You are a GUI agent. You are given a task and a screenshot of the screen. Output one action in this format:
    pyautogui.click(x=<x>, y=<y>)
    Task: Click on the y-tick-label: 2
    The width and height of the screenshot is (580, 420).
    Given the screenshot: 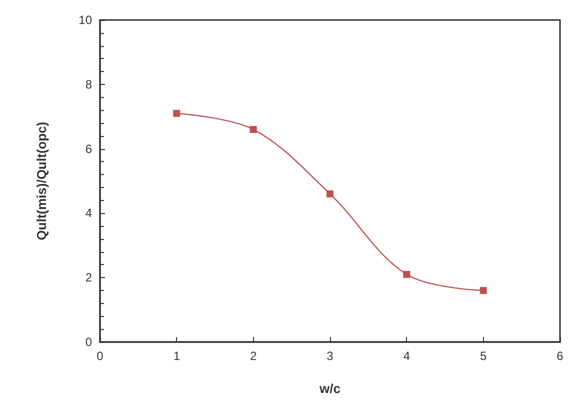 What is the action you would take?
    pyautogui.click(x=88, y=277)
    